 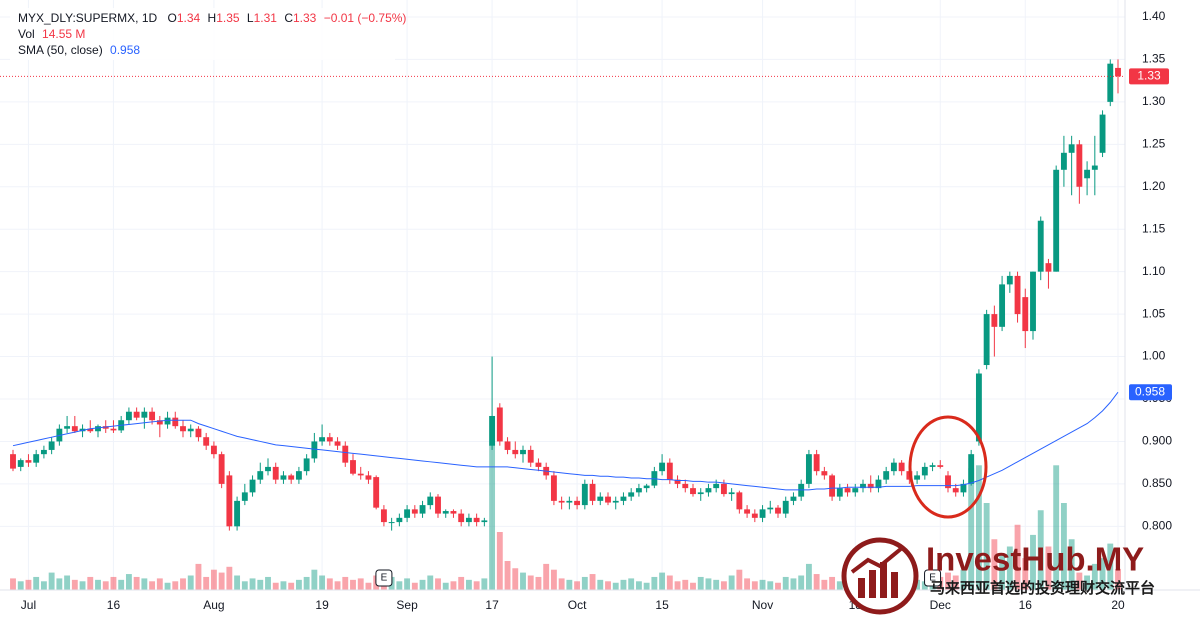 What do you see at coordinates (87, 18) in the screenshot?
I see `symbol-title: MYX_DLY:SUPERMX, 1D` at bounding box center [87, 18].